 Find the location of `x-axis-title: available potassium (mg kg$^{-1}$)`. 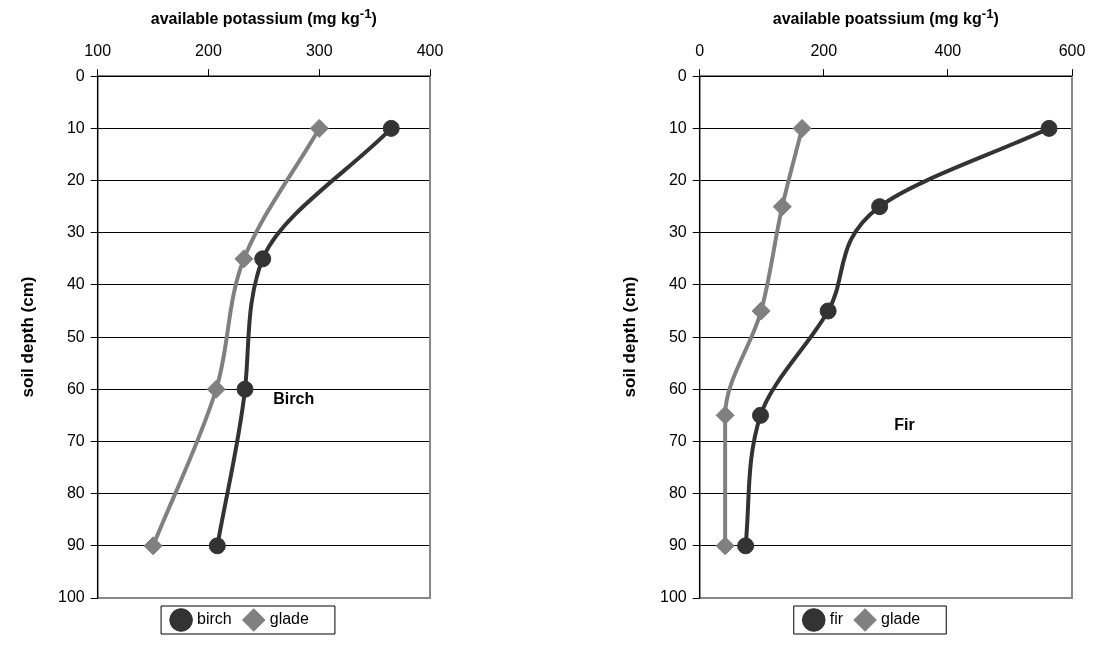

x-axis-title: available potassium (mg kg$^{-1}$) is located at coordinates (263, 17).